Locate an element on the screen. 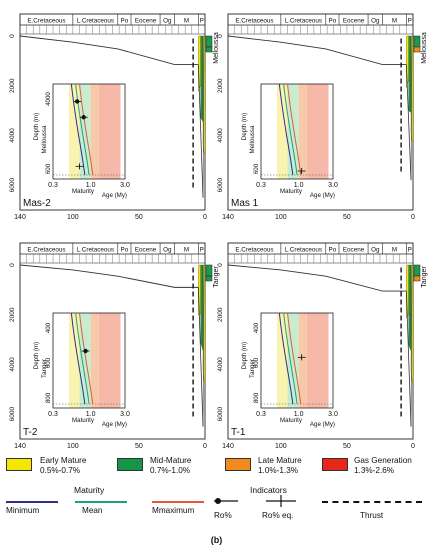 This screenshot has width=433, height=550. well-label: Mas-2 is located at coordinates (37, 203).